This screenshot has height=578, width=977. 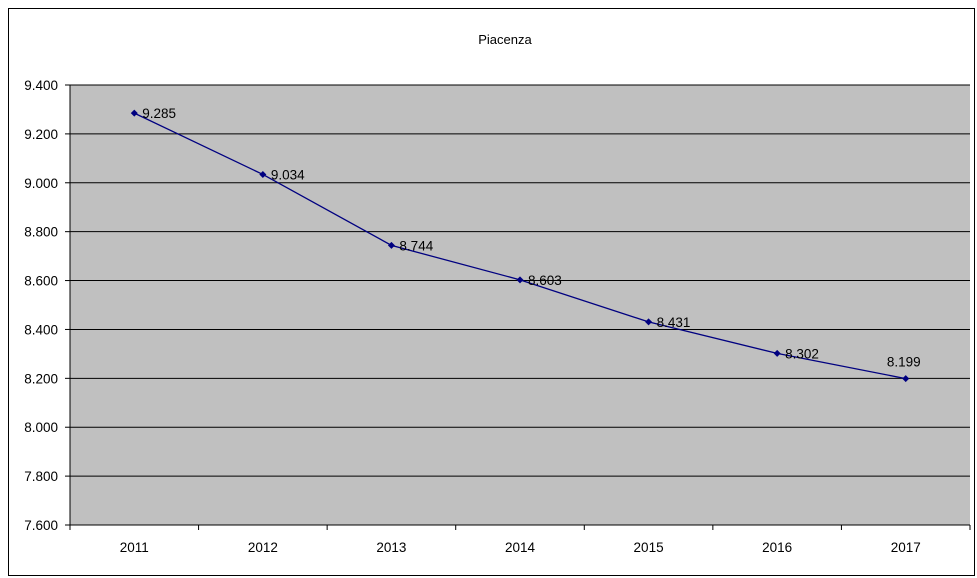 What do you see at coordinates (263, 547) in the screenshot?
I see `x-tick-label: 2012` at bounding box center [263, 547].